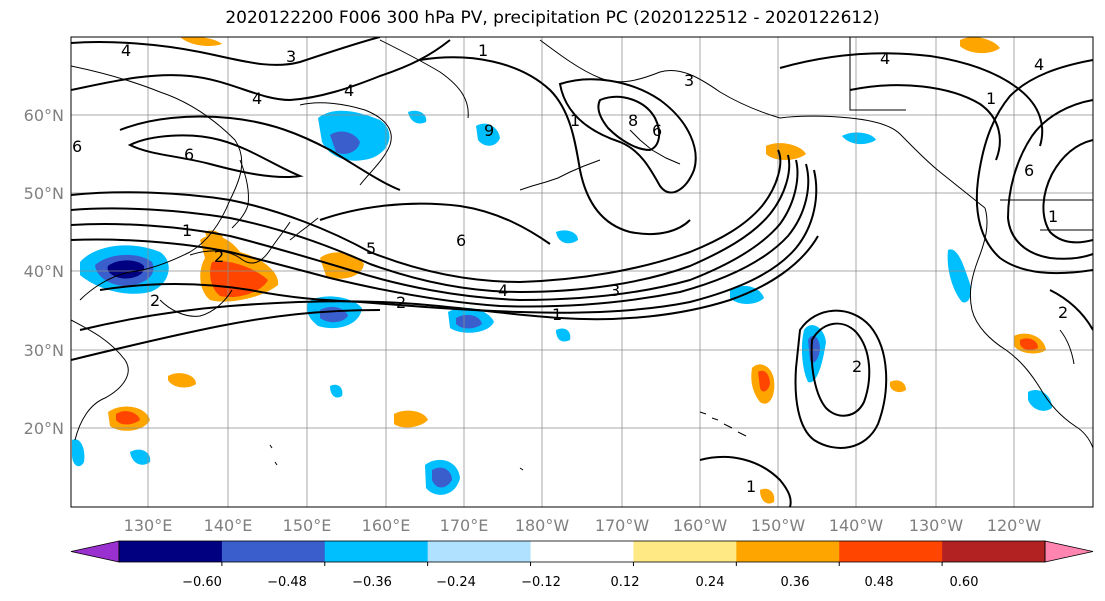  Describe the element at coordinates (202, 582) in the screenshot. I see `colorbar-tick: −0.60` at that location.